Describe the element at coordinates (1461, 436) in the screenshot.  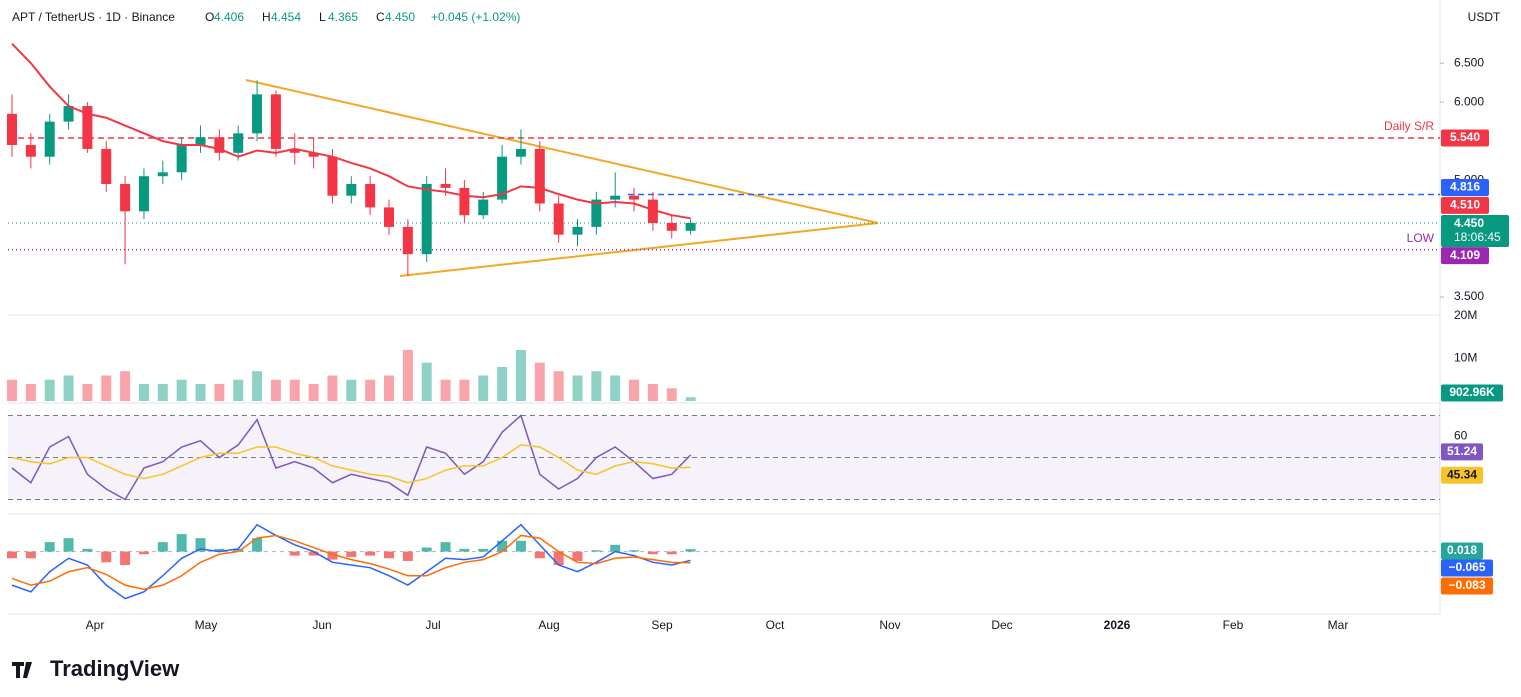
I see `y-tick-label: 60` at that location.